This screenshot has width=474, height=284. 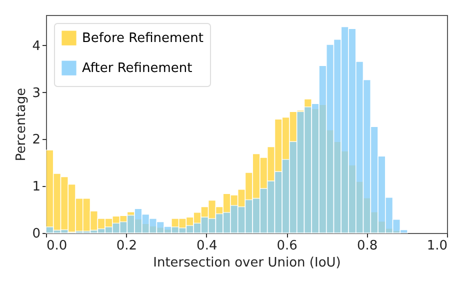 What do you see at coordinates (36, 46) in the screenshot?
I see `y-tick-label: 4` at bounding box center [36, 46].